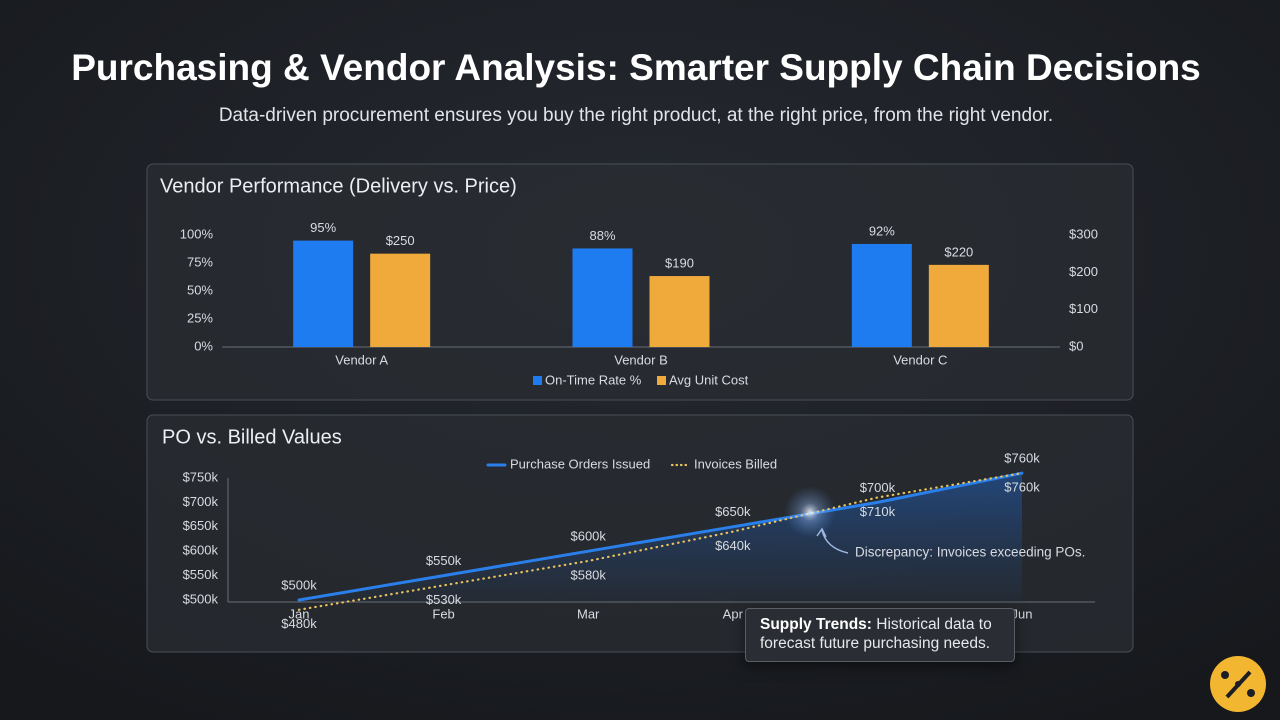  What do you see at coordinates (201, 550) in the screenshot?
I see `y-tick-label: $600k` at bounding box center [201, 550].